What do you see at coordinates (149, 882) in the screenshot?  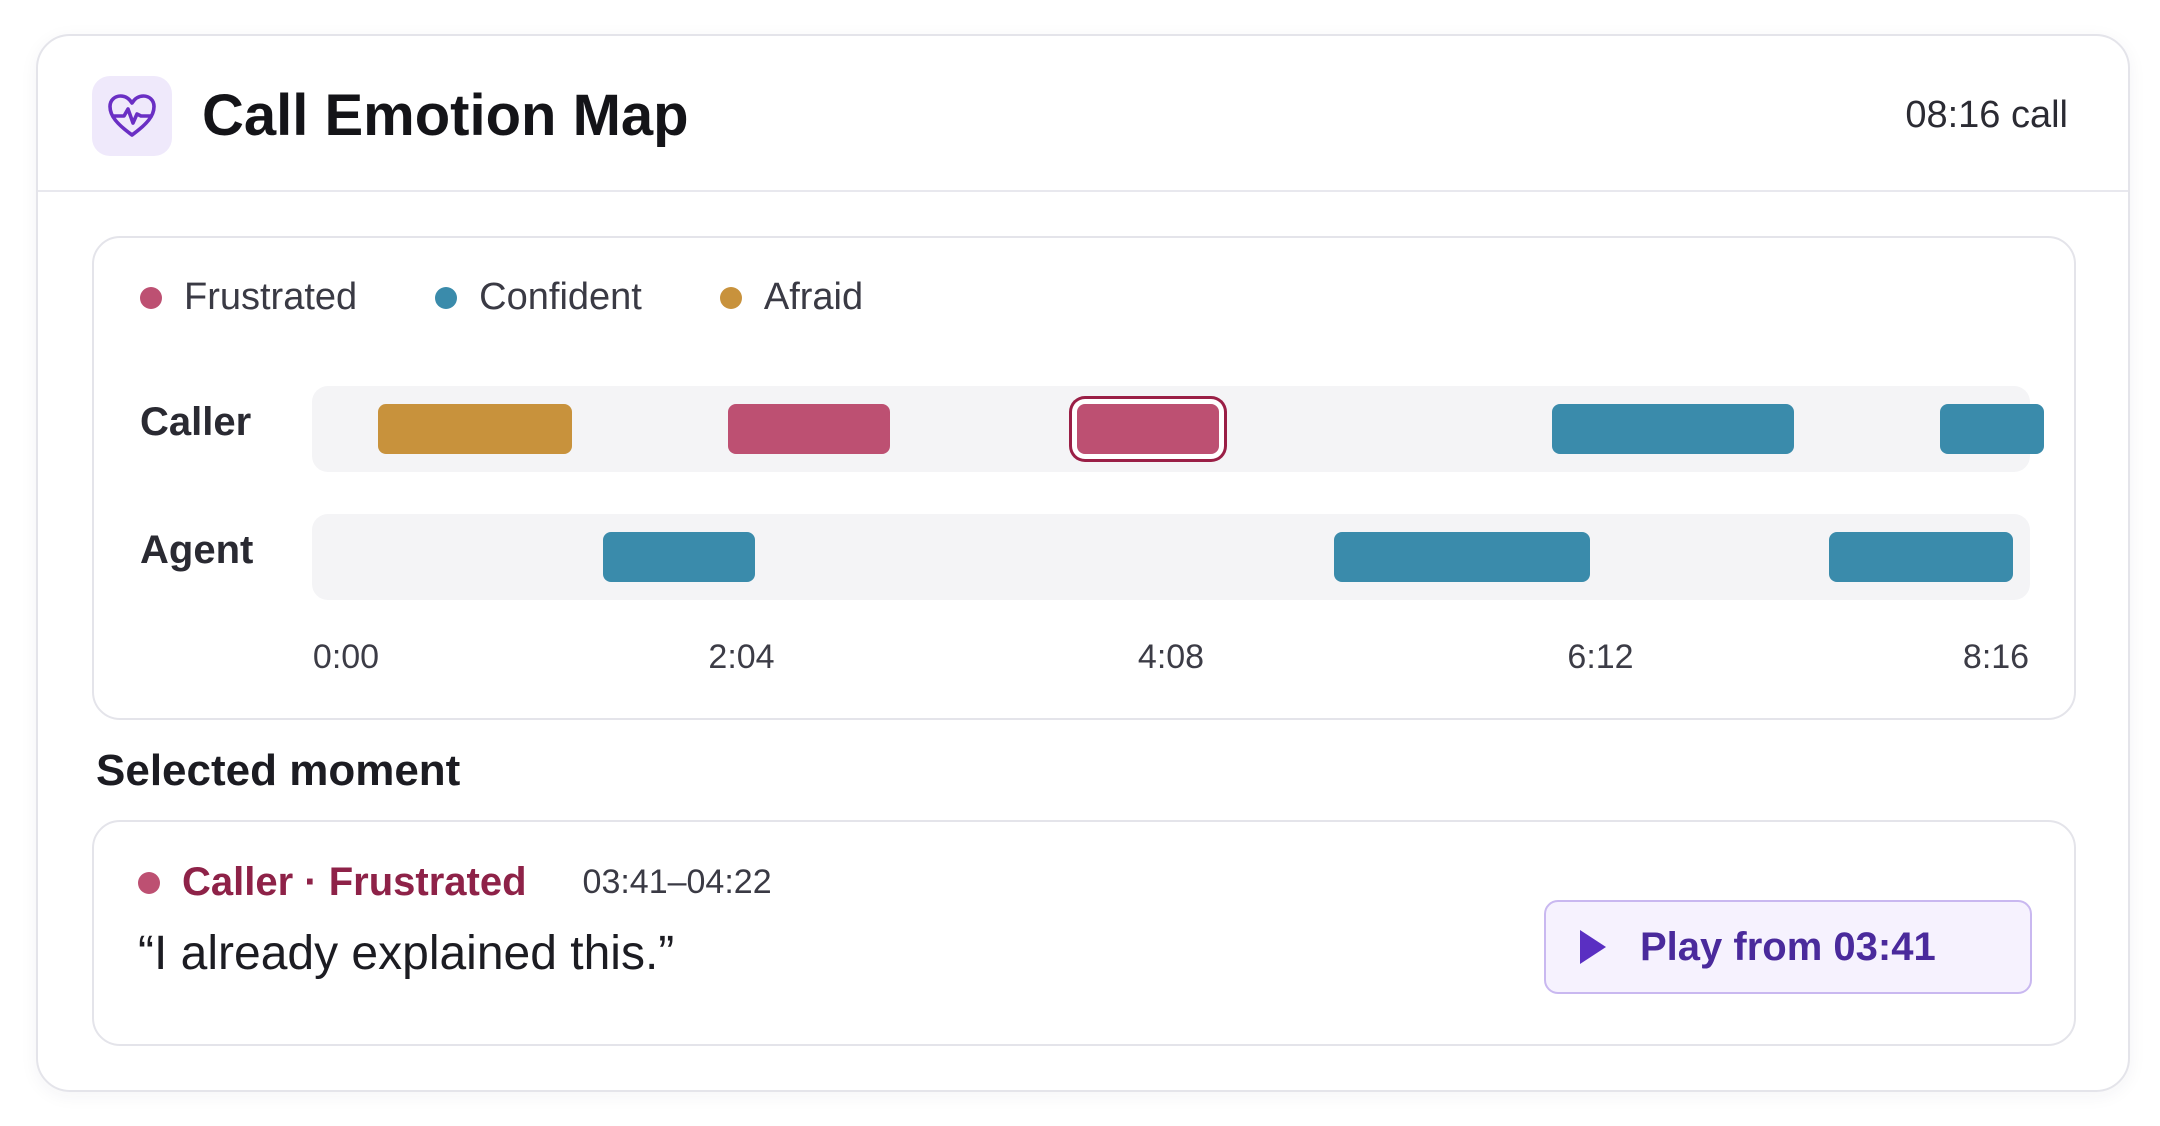 I see `moment-emotion-dot` at bounding box center [149, 882].